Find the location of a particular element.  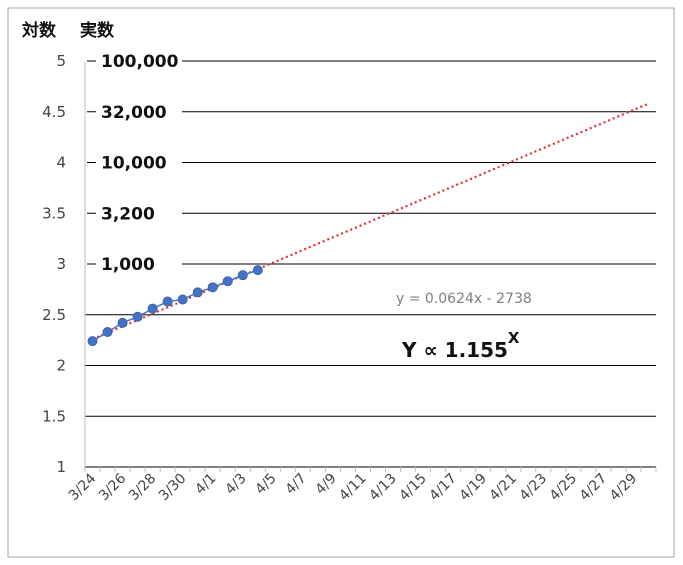

proportionality-exponent: X is located at coordinates (514, 338).